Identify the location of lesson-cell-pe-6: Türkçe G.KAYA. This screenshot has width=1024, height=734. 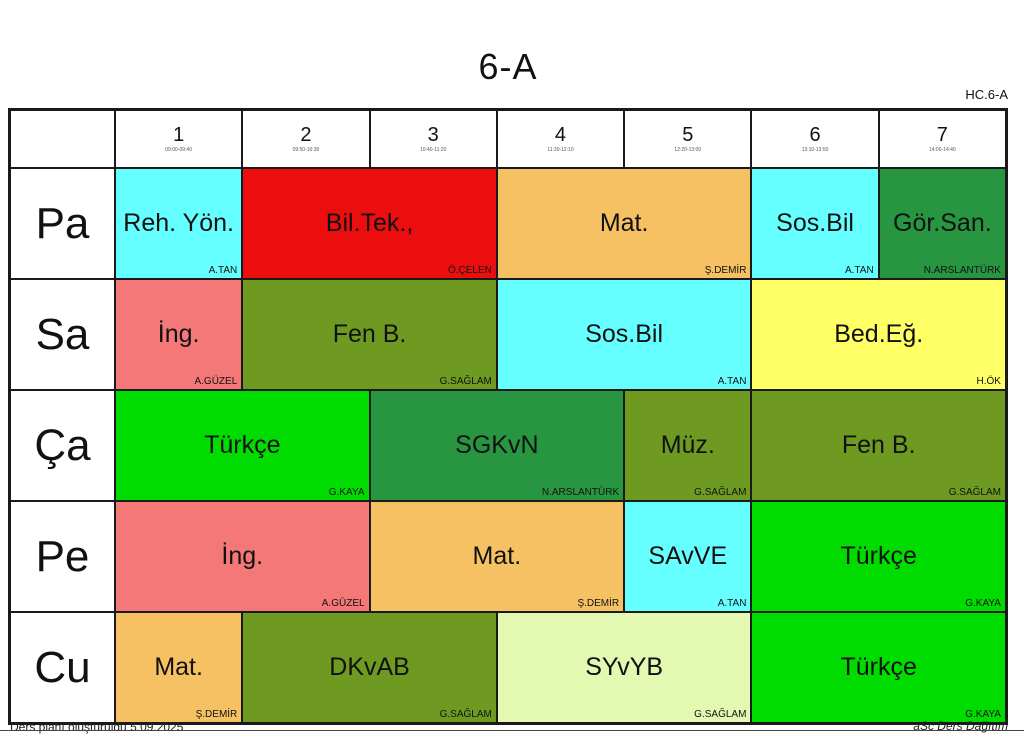
(878, 556).